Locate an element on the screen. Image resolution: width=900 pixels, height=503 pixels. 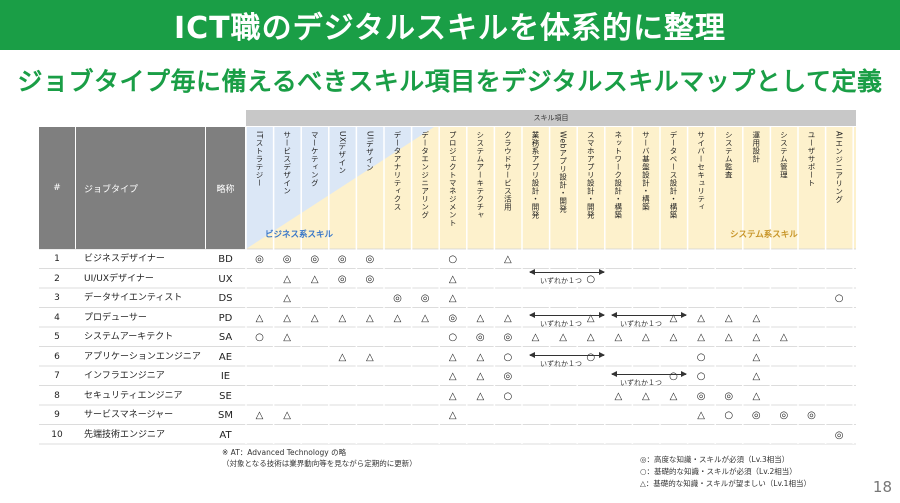
table-row: 5 システムアーキテクト SA ○ △ ○ ◎ ◎ △ △ △ △ △ △ △ △ △ △ is located at coordinates (447, 338).